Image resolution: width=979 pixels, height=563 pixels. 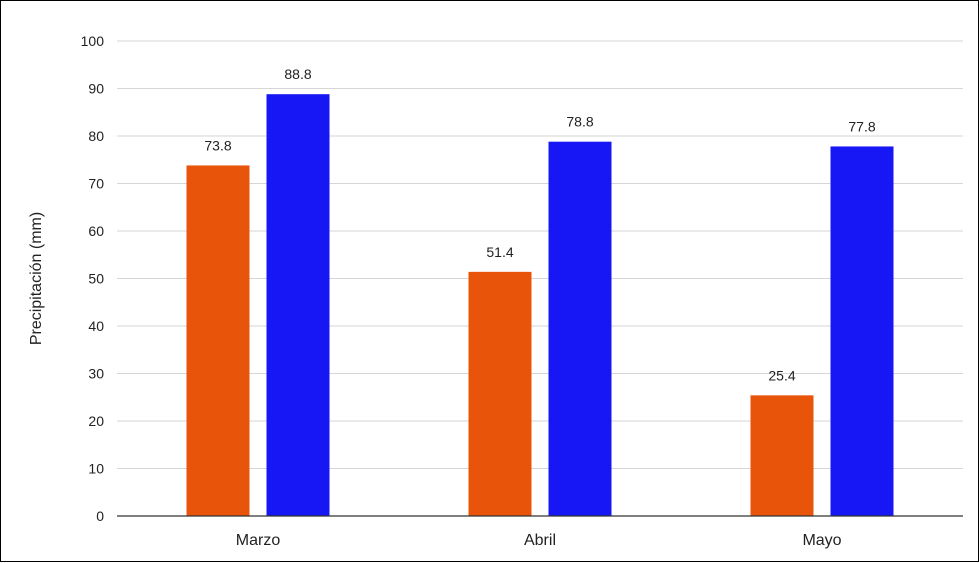 I want to click on bar-value-label: 77.8, so click(x=861, y=126).